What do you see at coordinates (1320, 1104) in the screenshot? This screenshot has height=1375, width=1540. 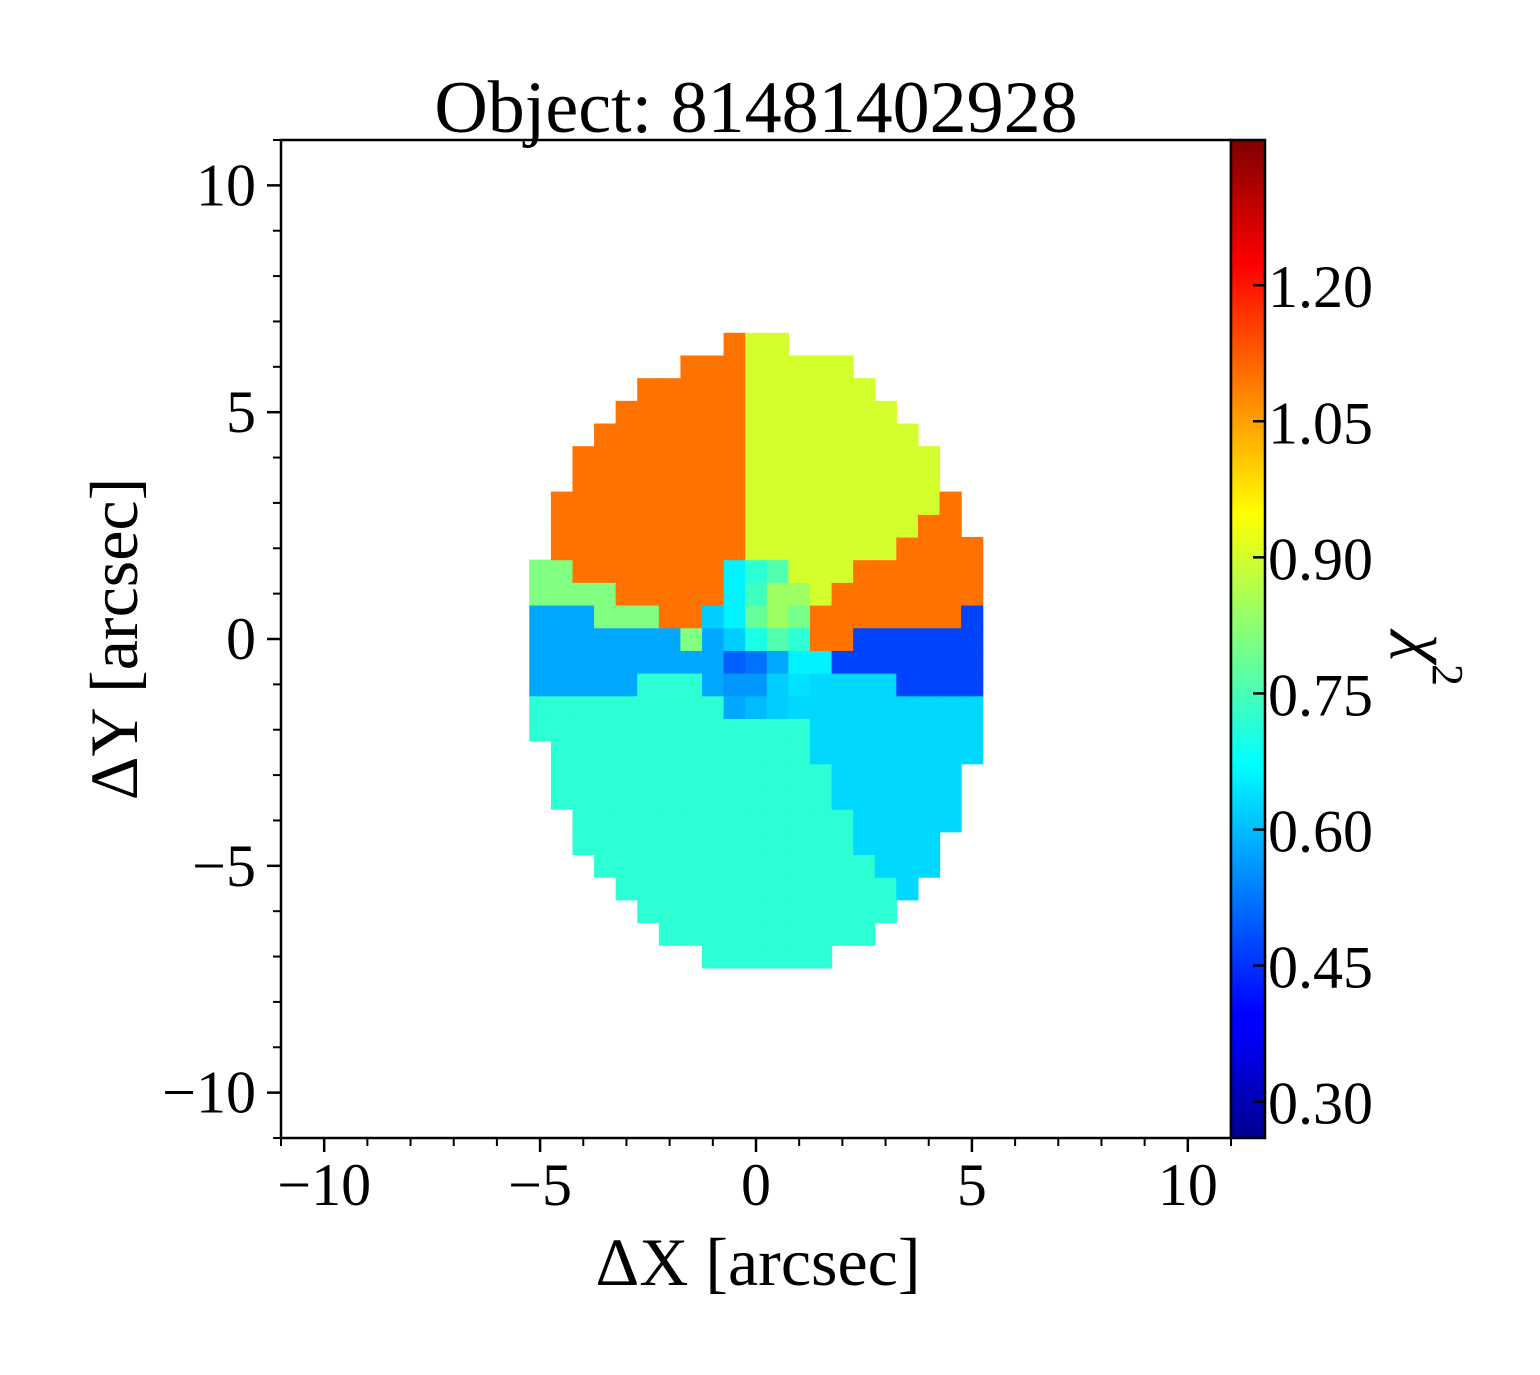 I see `colorbar-tick-label: 0.30` at bounding box center [1320, 1104].